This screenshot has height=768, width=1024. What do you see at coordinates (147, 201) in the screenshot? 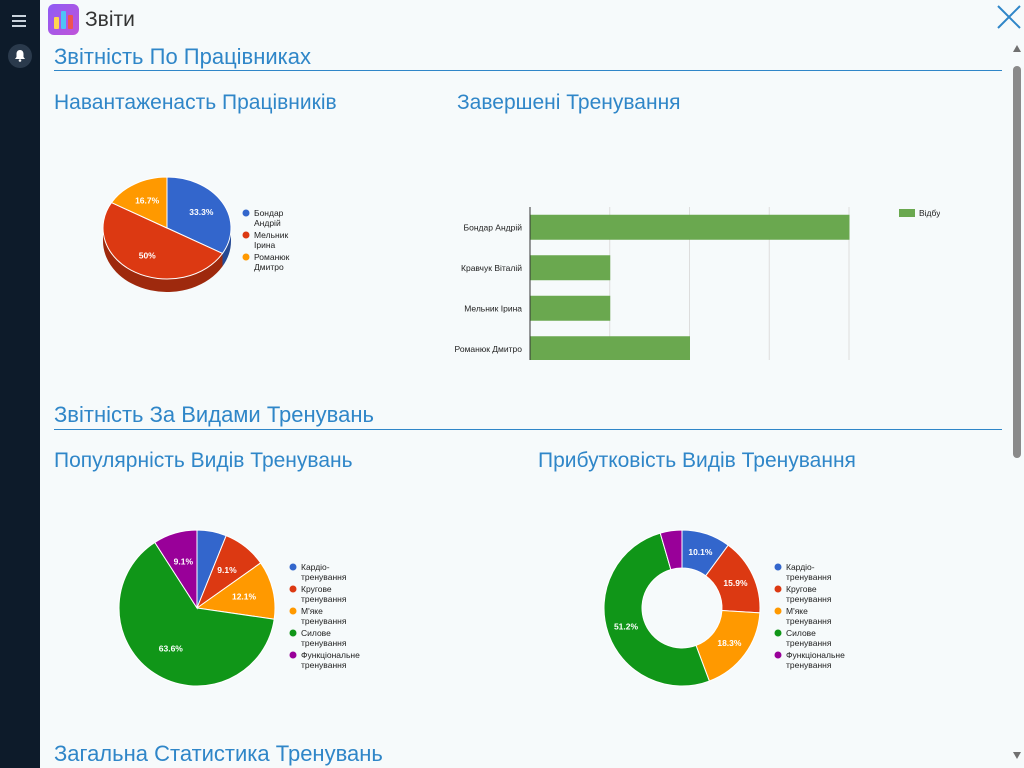
I see `pie-value-label: 16.7%` at bounding box center [147, 201].